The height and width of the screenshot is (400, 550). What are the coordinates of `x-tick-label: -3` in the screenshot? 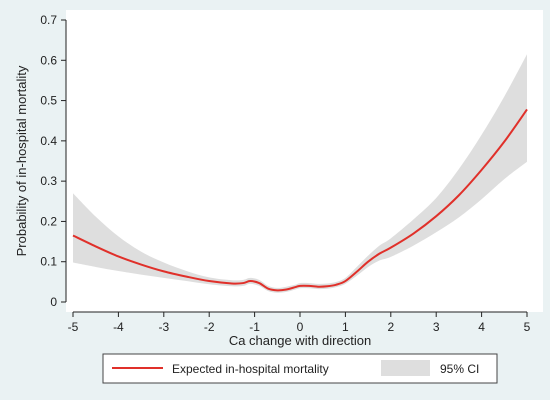 It's located at (163, 327).